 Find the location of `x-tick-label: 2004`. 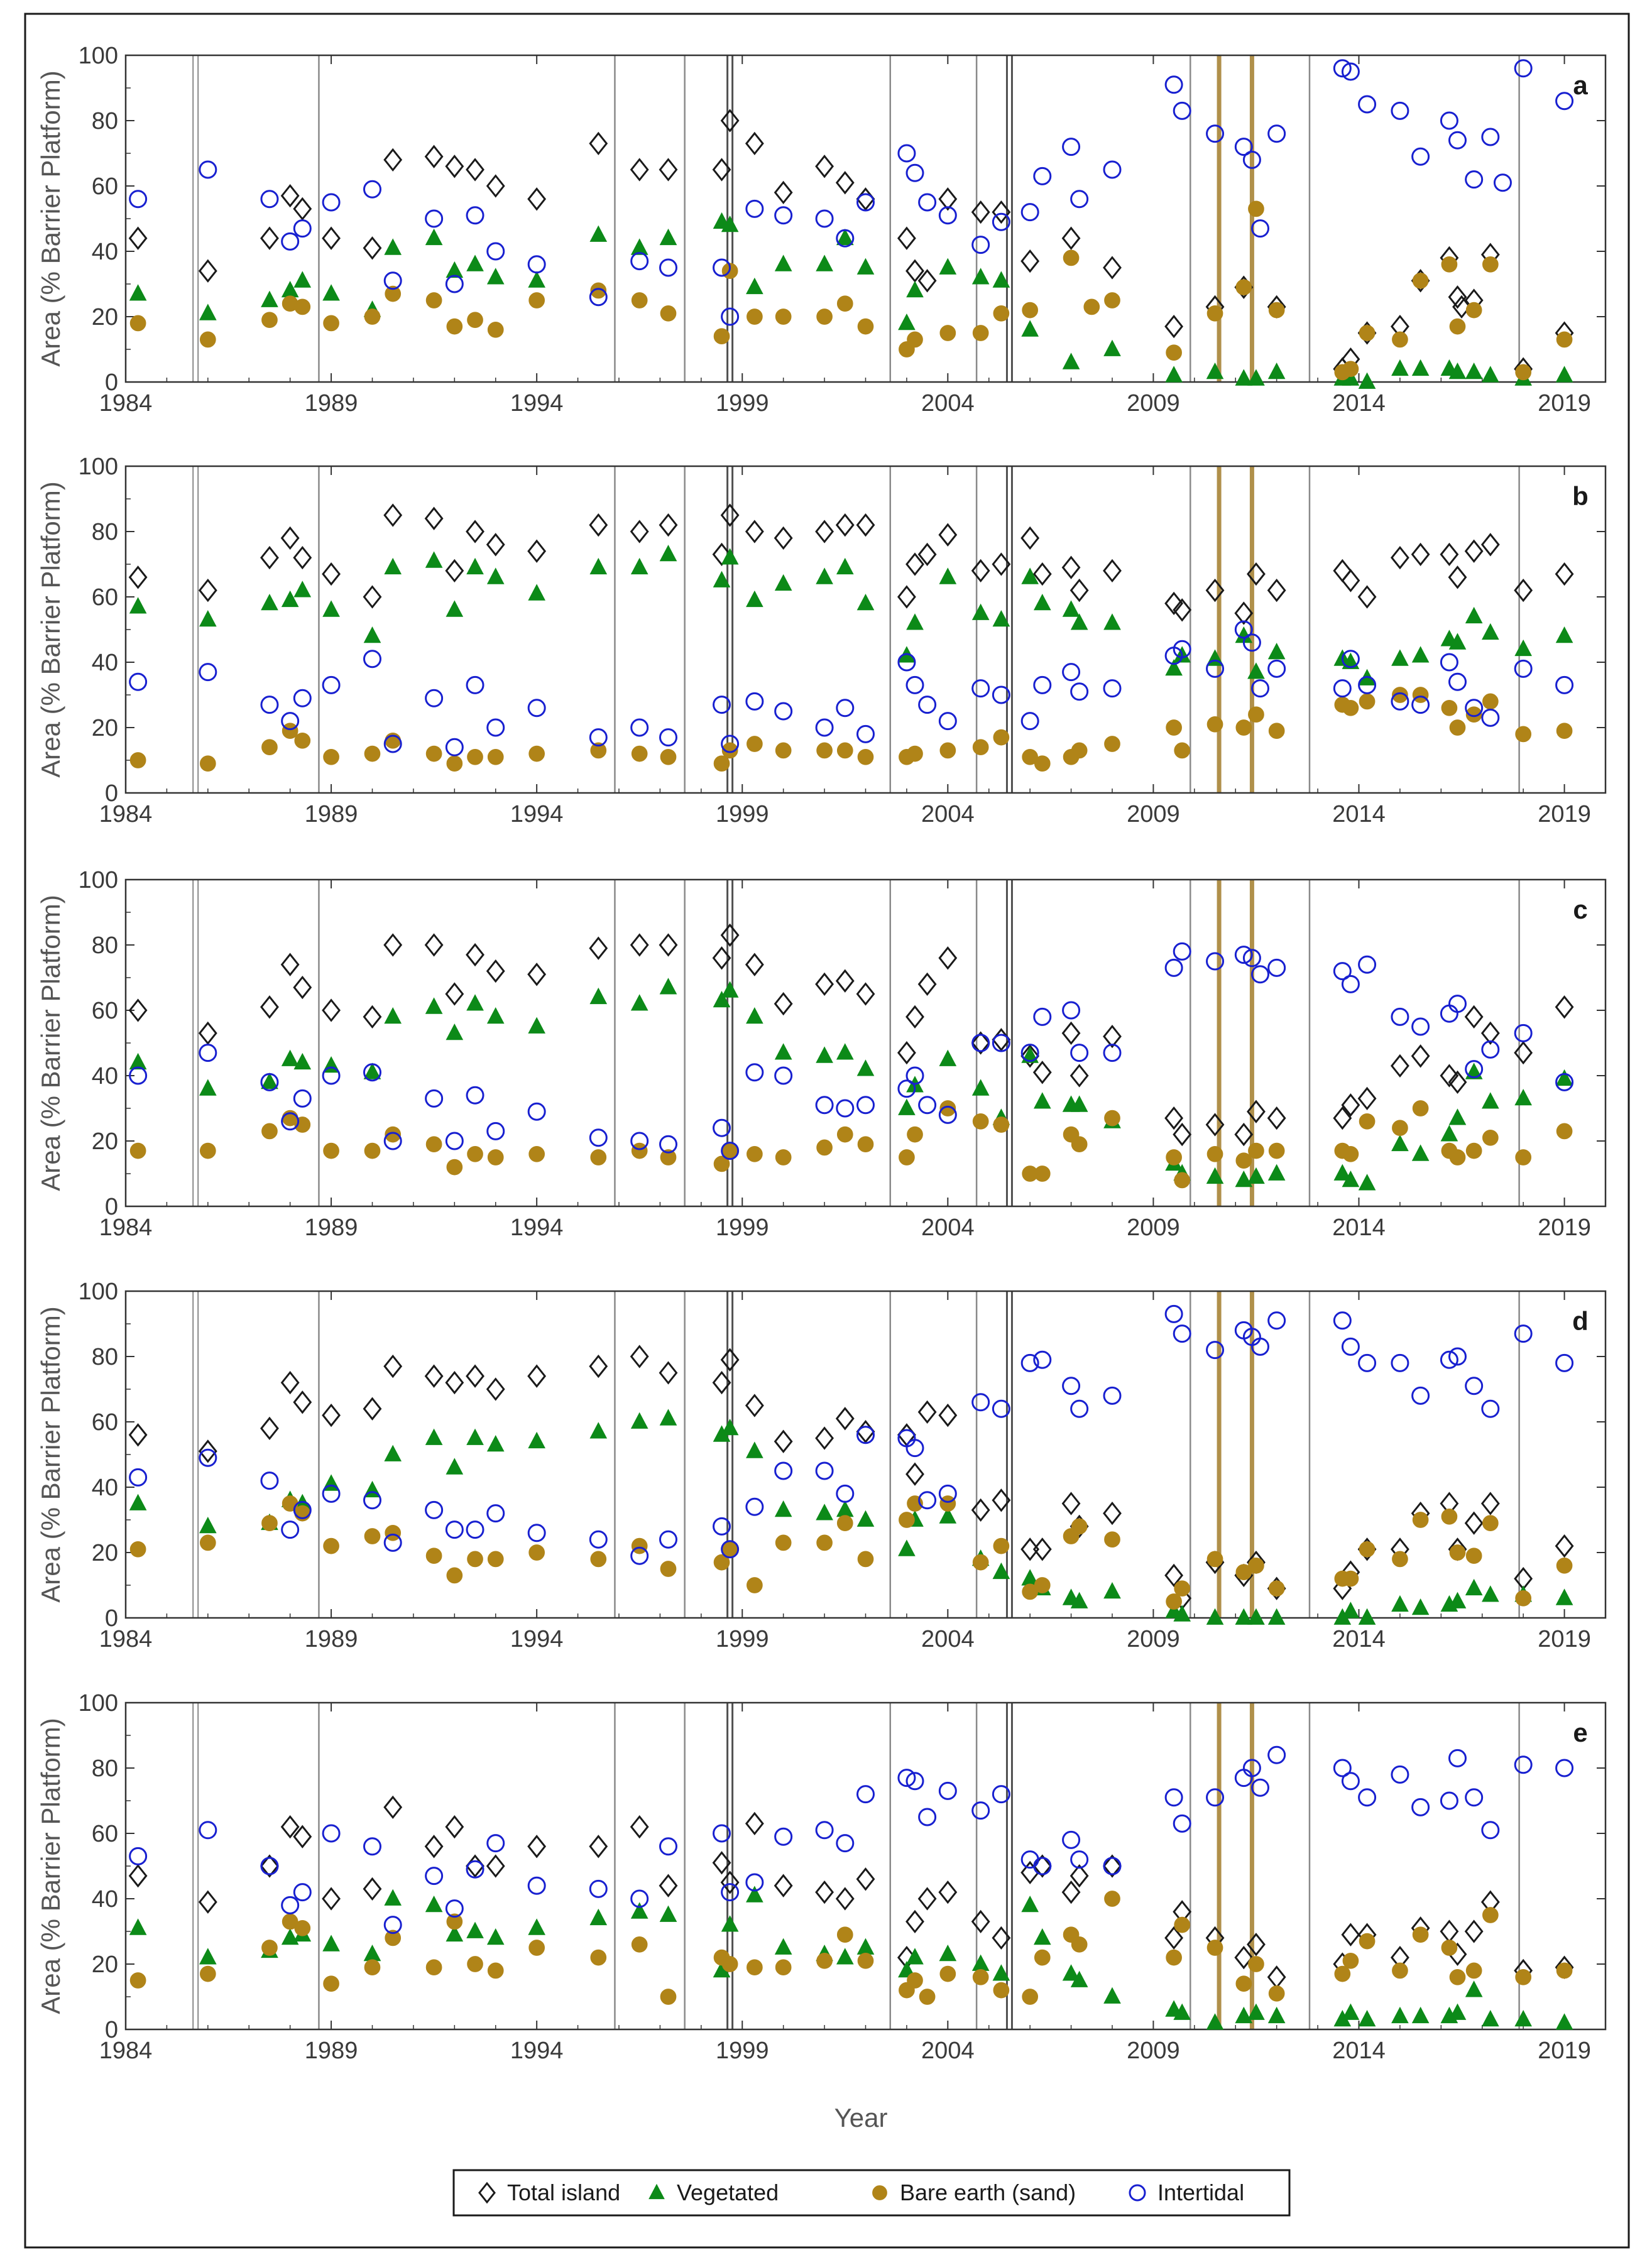

x-tick-label: 2004 is located at coordinates (948, 1228).